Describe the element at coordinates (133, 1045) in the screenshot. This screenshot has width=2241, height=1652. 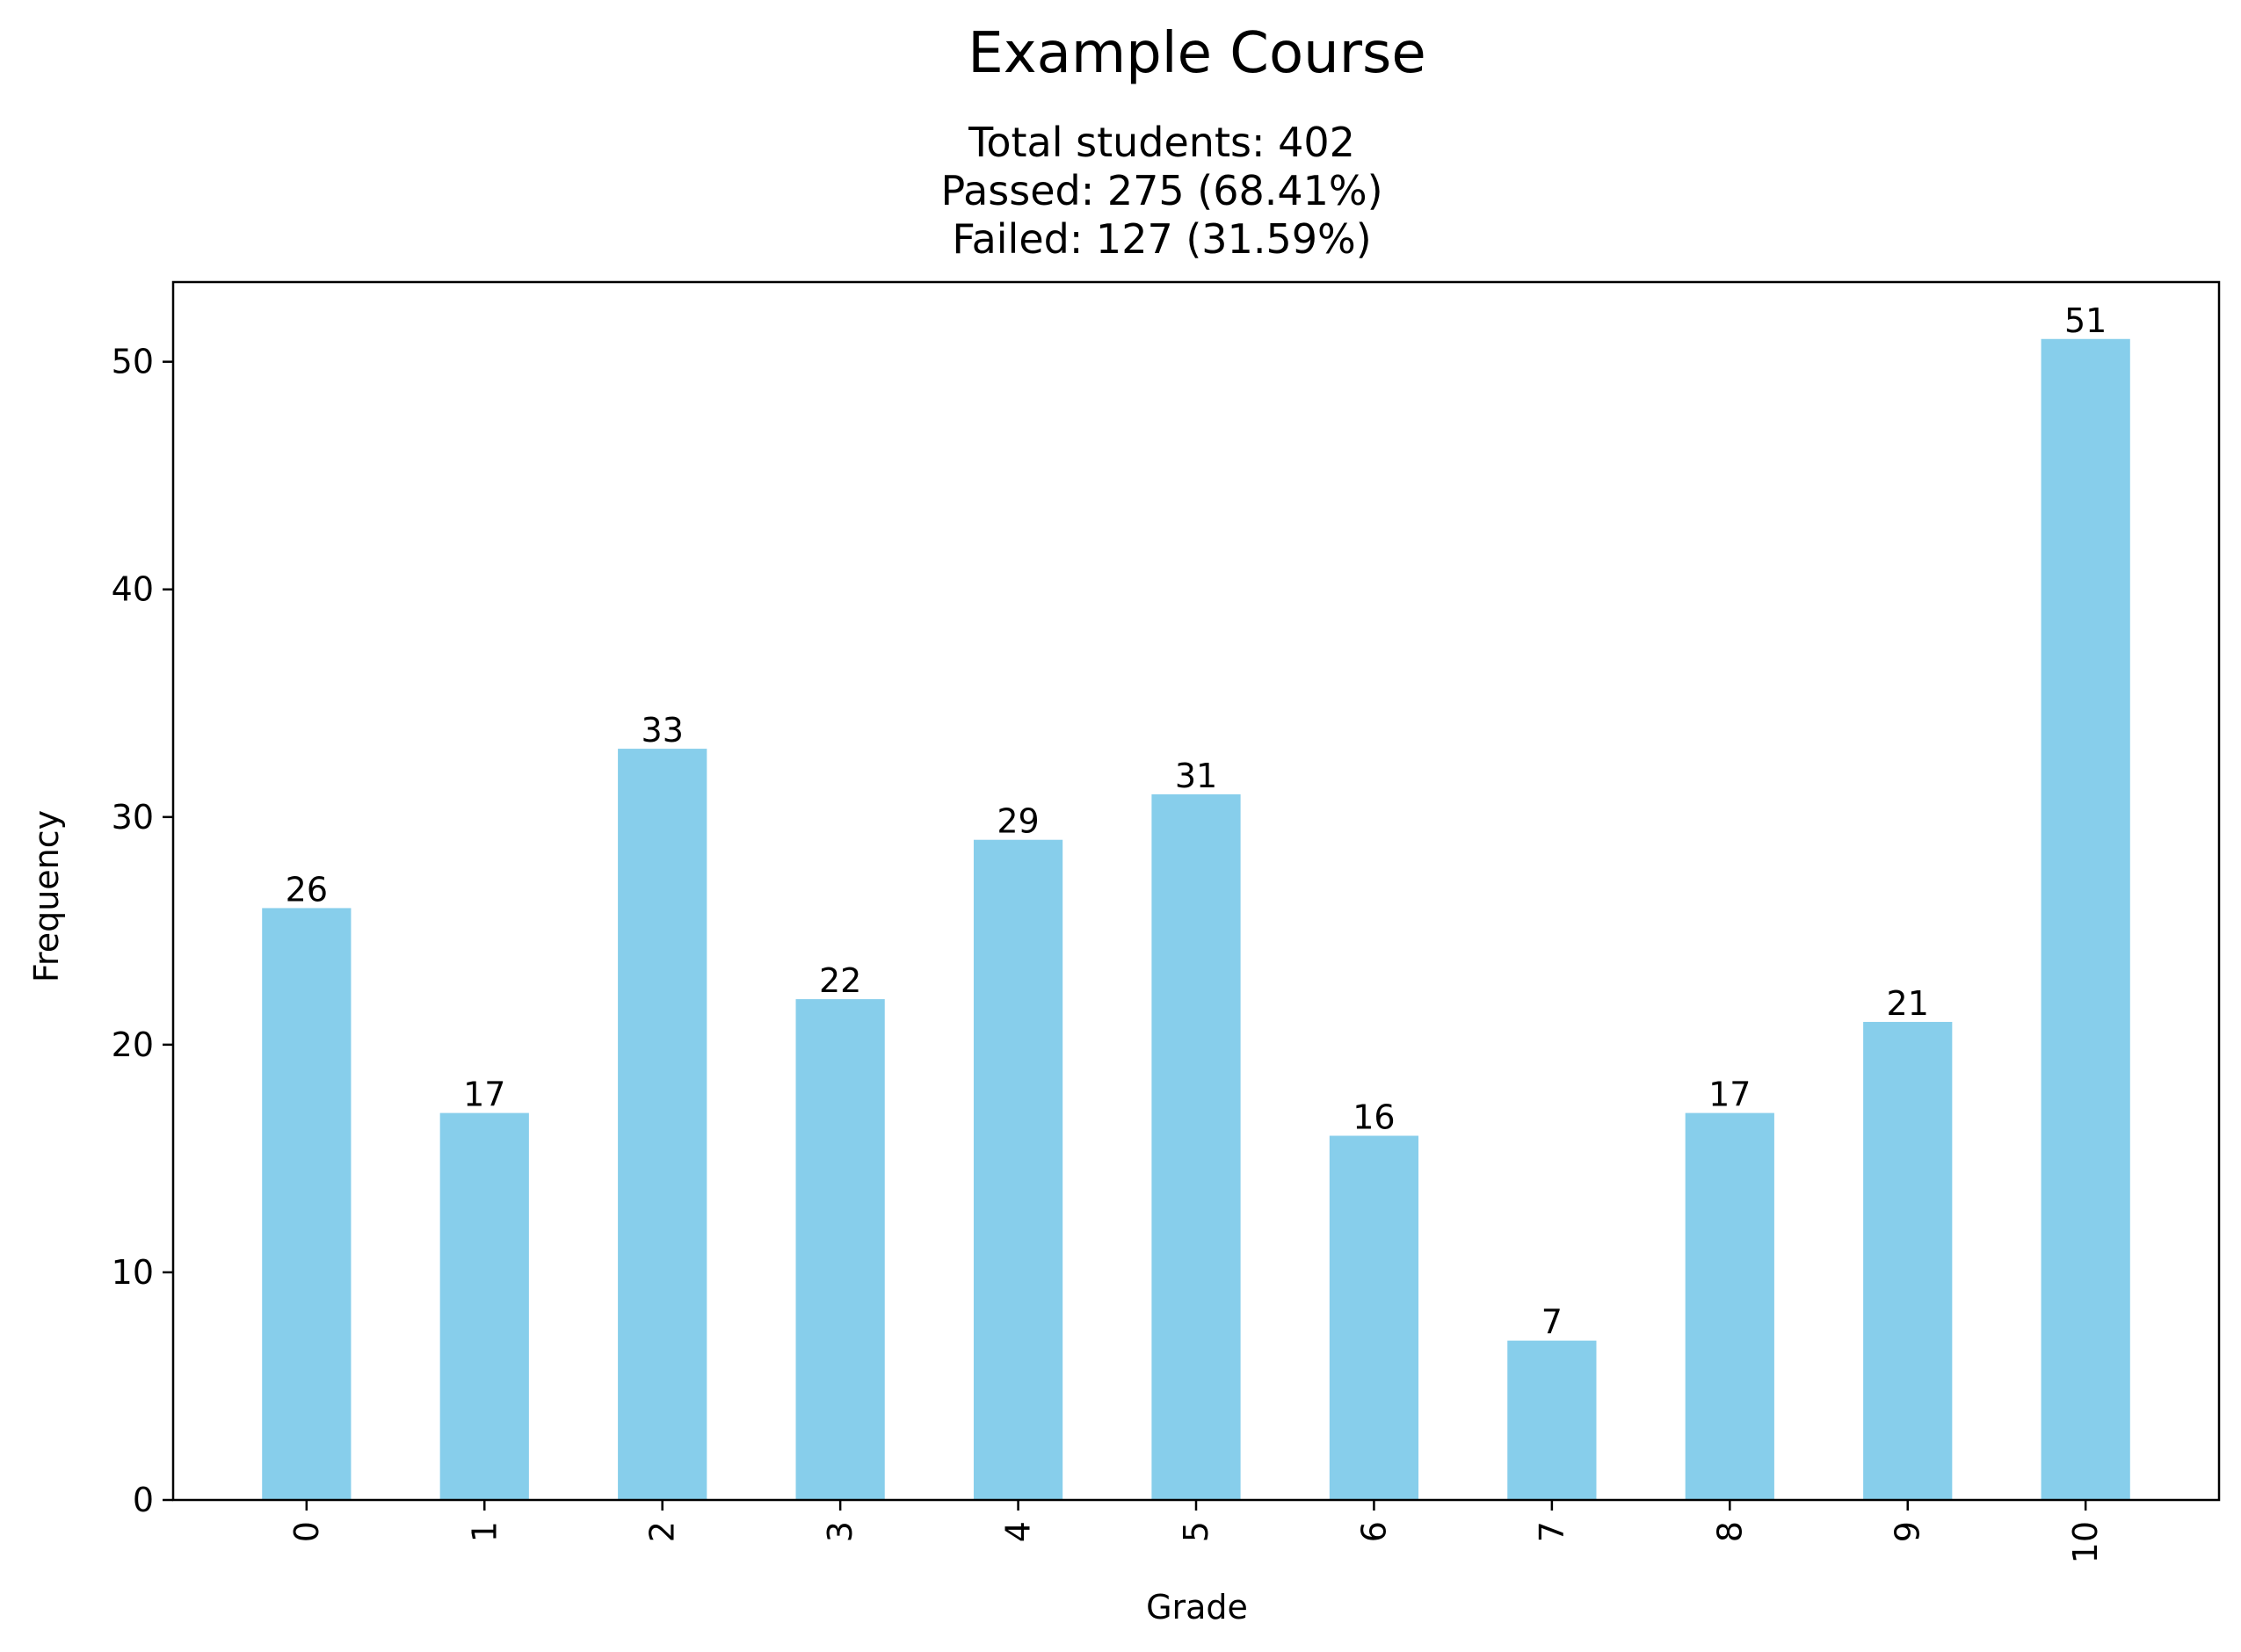
I see `y-tick-label-20: 20` at that location.